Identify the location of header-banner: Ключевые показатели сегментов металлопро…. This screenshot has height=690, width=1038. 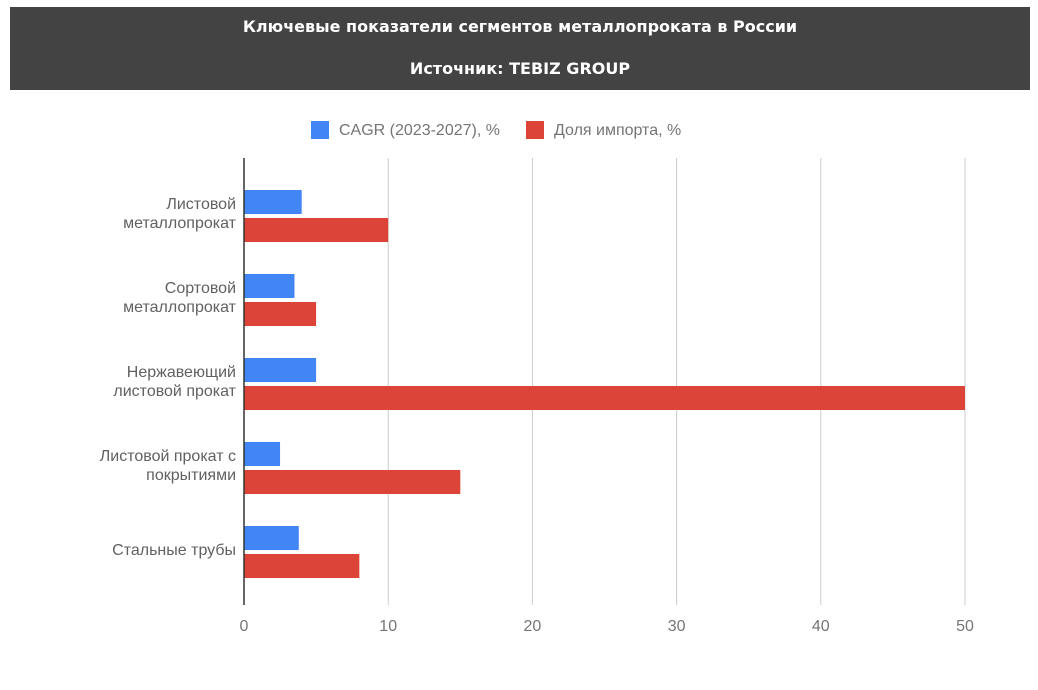
(520, 48).